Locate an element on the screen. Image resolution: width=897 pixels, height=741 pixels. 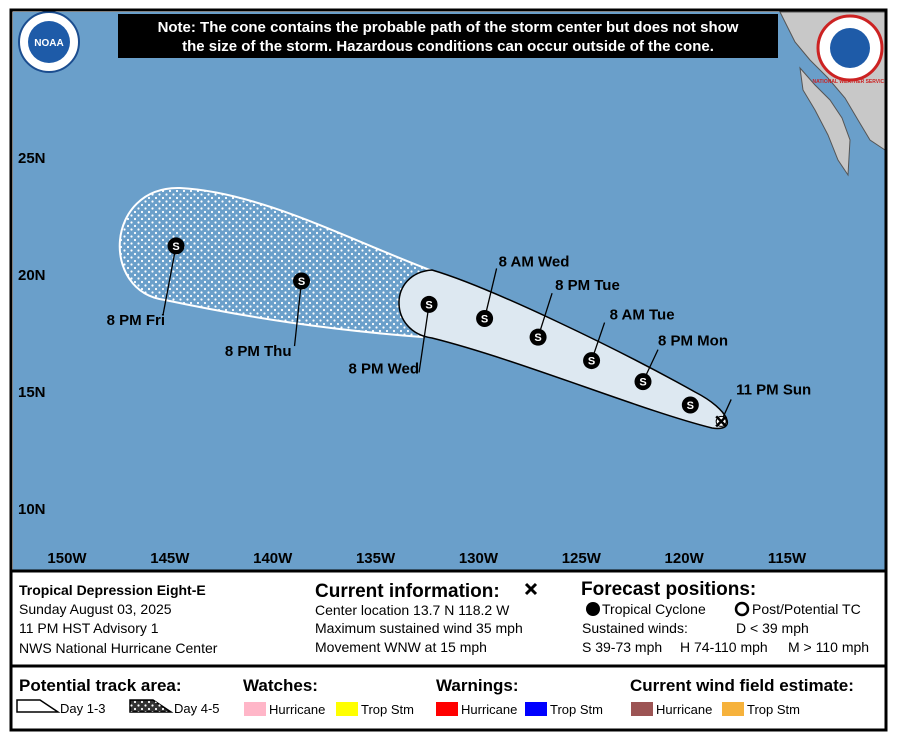
nws-logo is located at coordinates (850, 48).